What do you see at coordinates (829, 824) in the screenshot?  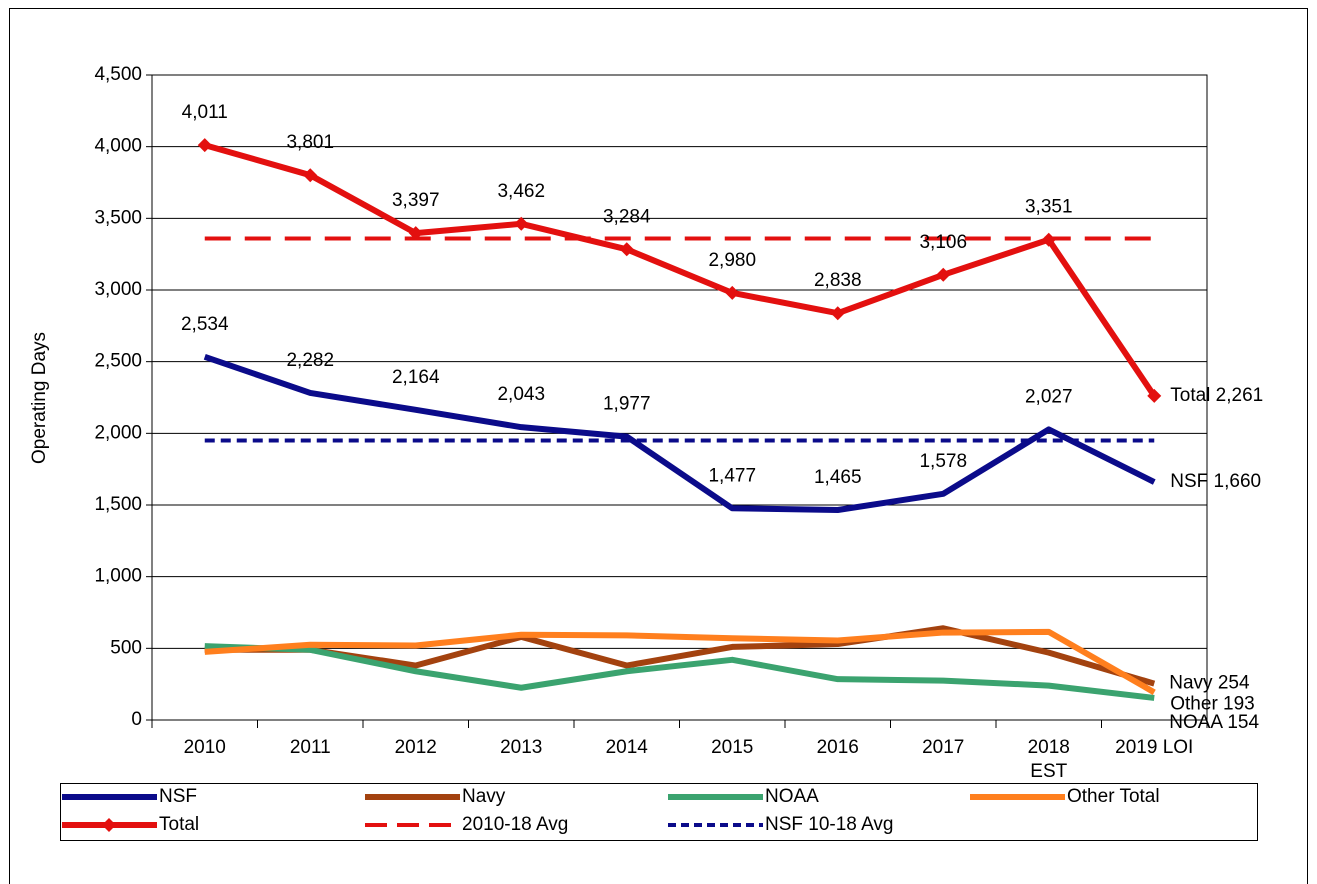 I see `legend-label: NSF 10-18 Avg` at bounding box center [829, 824].